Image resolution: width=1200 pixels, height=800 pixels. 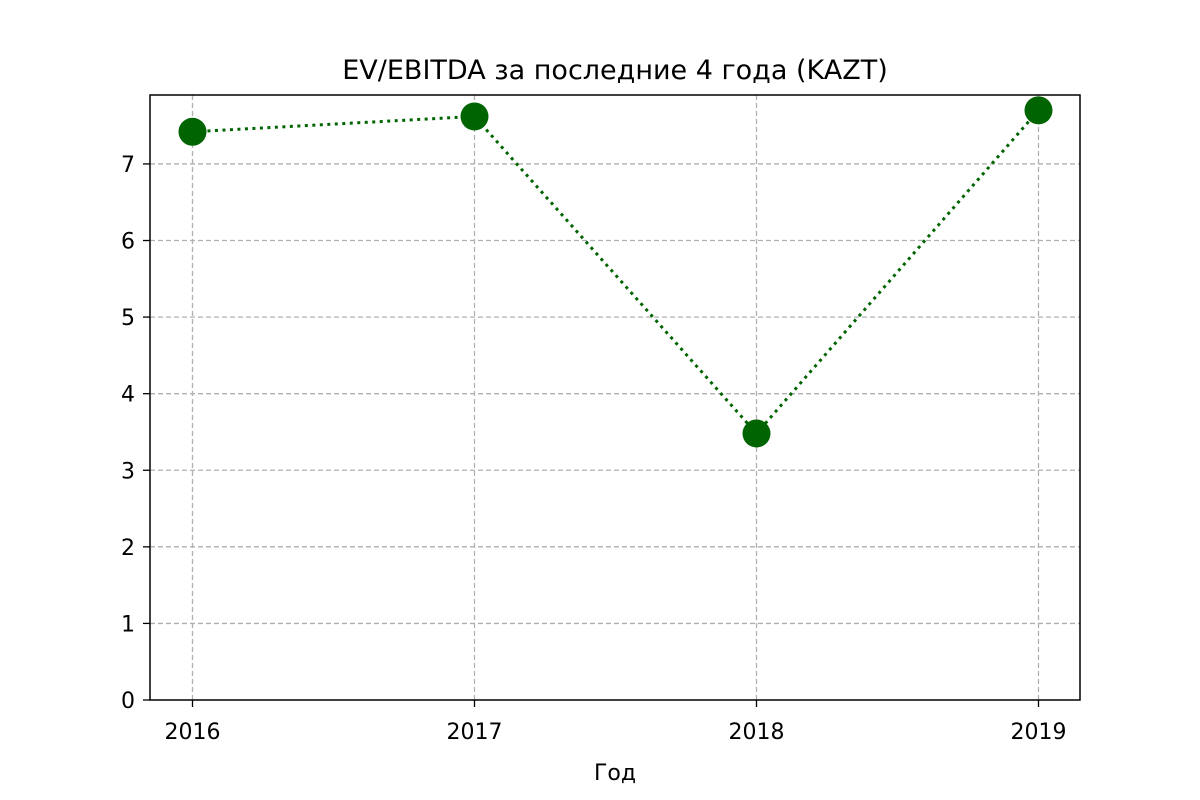 I want to click on y-tick-label: 1, so click(x=128, y=624).